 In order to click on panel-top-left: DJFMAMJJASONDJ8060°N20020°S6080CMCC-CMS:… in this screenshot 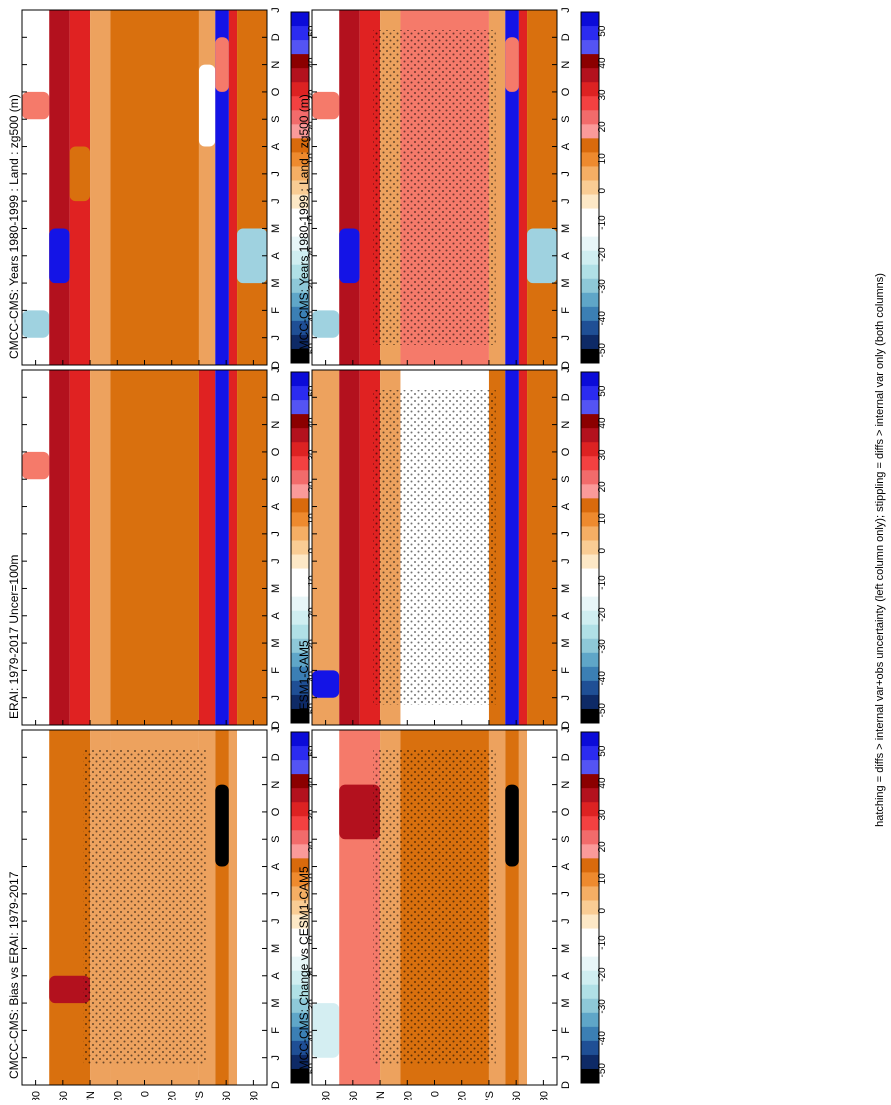, I will do `click(162, 195)`.